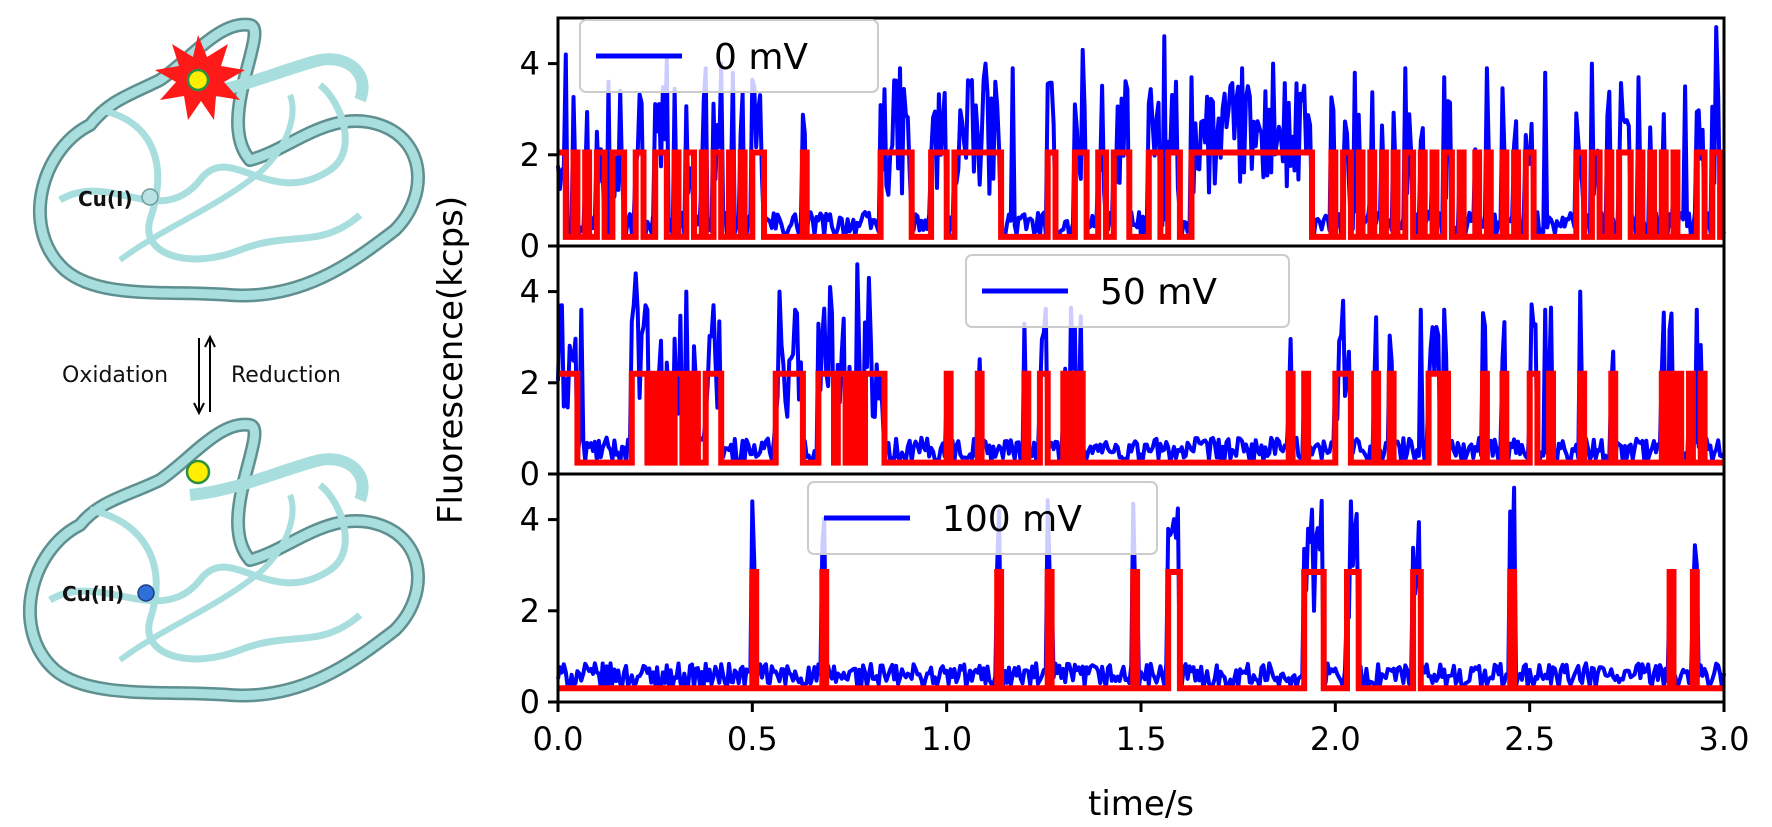  Describe the element at coordinates (105, 199) in the screenshot. I see `cu1-label: Cu(I)` at that location.